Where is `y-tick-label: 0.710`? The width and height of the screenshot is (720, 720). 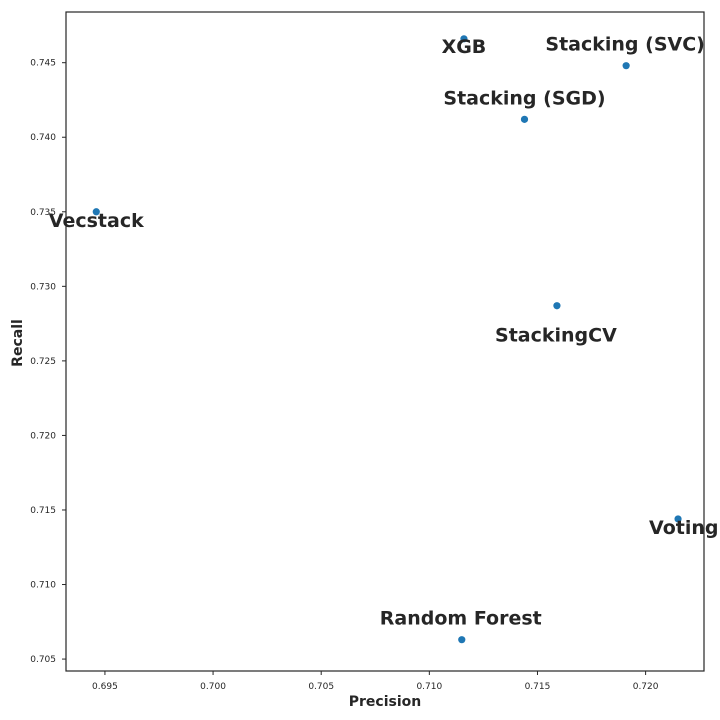 y-tick-label: 0.710 is located at coordinates (43, 586).